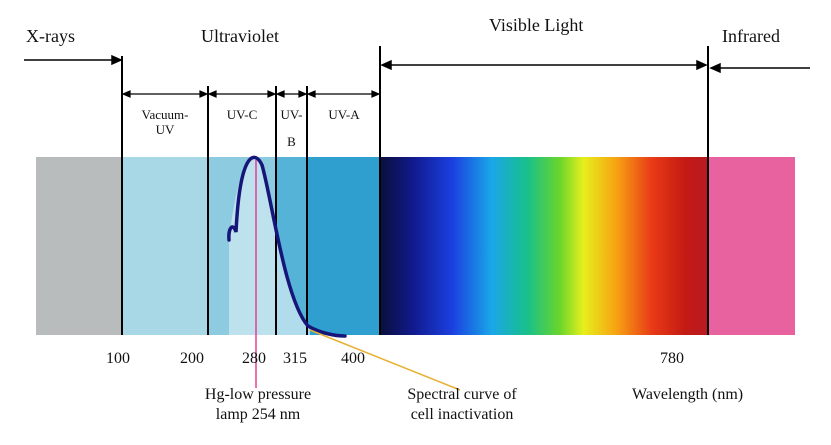  What do you see at coordinates (242, 114) in the screenshot?
I see `uvc-label: UV-C` at bounding box center [242, 114].